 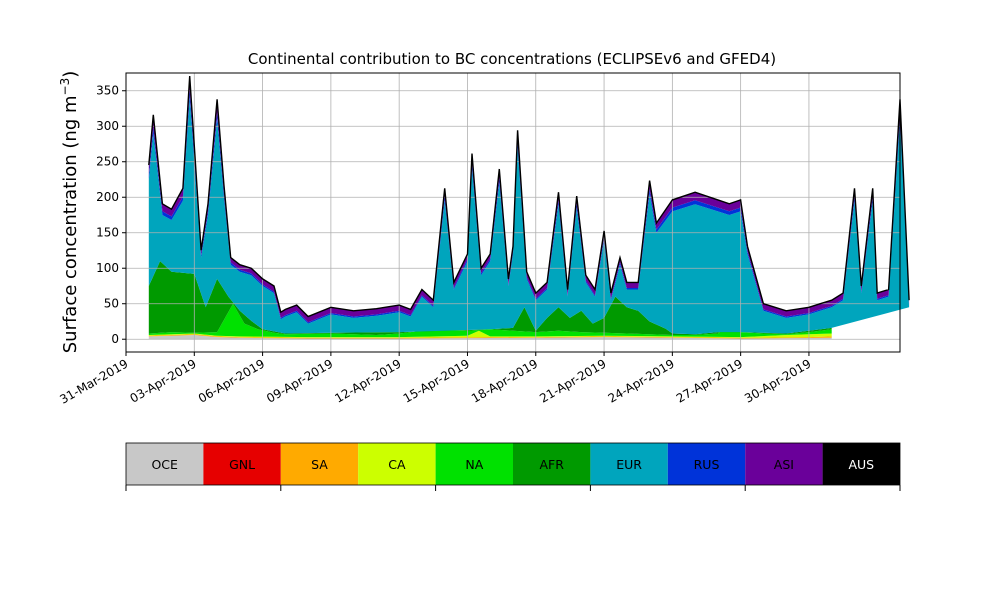 What do you see at coordinates (504, 380) in the screenshot?
I see `x-tick-label: 18-Apr-2019` at bounding box center [504, 380].